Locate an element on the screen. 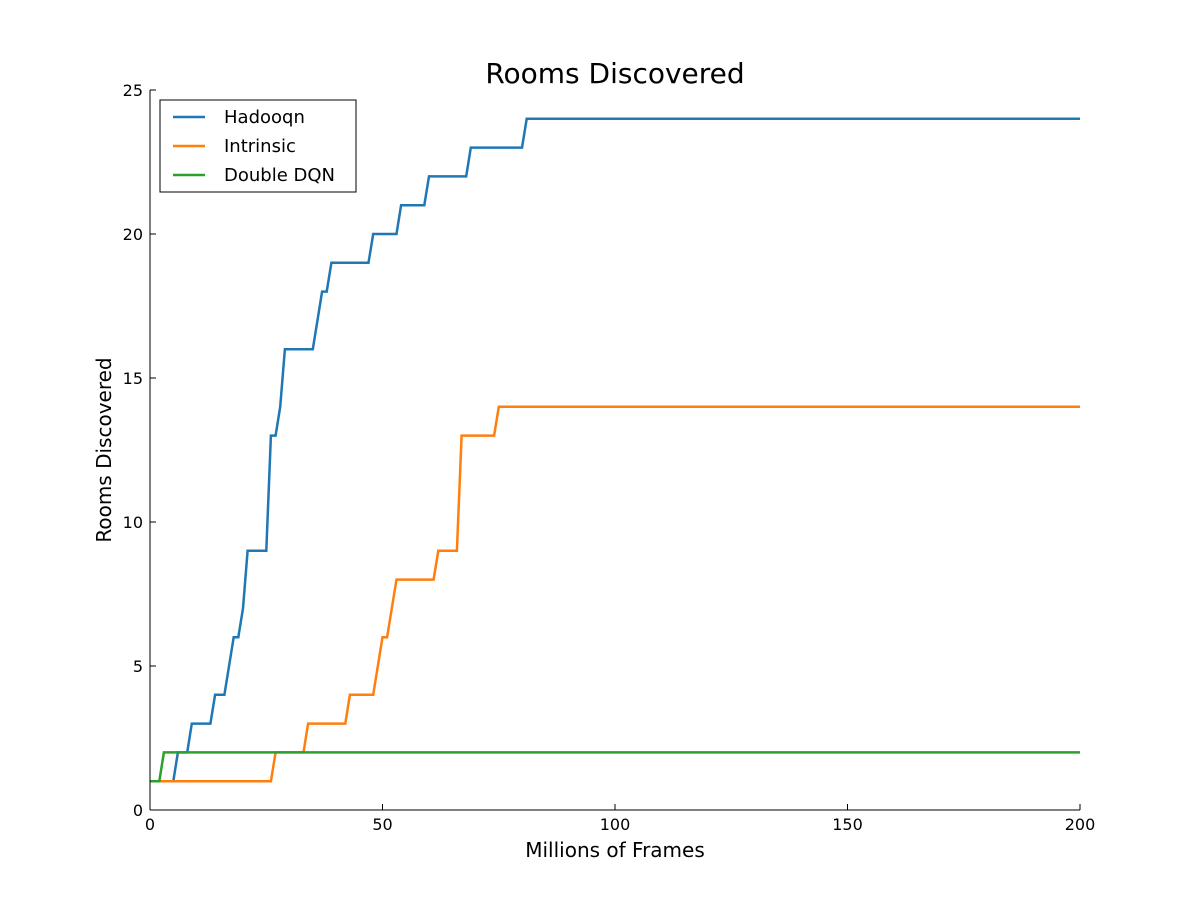 The image size is (1200, 900). chart-title: Rooms Discovered is located at coordinates (614, 73).